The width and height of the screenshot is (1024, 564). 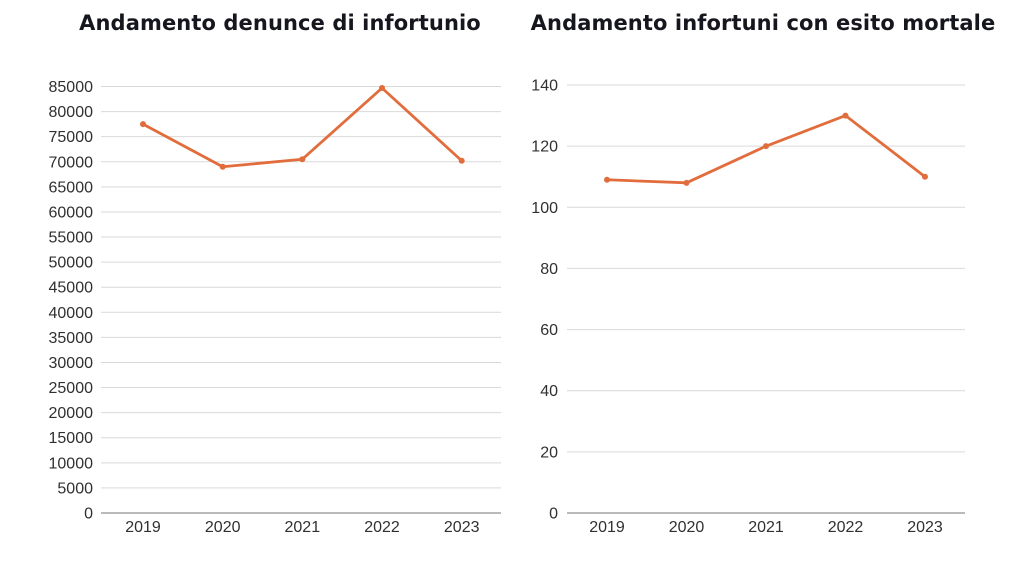 I want to click on y-tick-label: 60000, so click(x=71, y=212).